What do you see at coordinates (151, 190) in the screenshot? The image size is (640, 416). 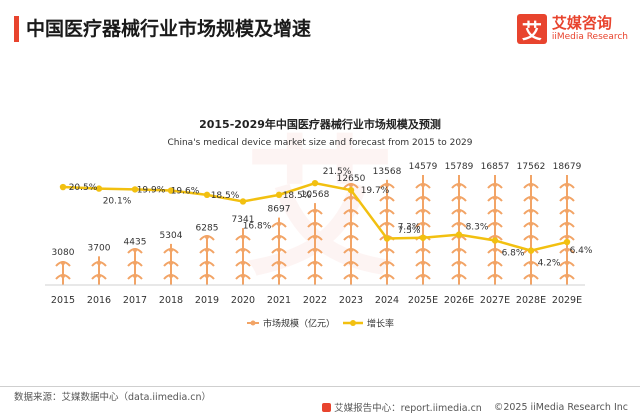 I see `growth-rate-label: 19.9%` at bounding box center [151, 190].